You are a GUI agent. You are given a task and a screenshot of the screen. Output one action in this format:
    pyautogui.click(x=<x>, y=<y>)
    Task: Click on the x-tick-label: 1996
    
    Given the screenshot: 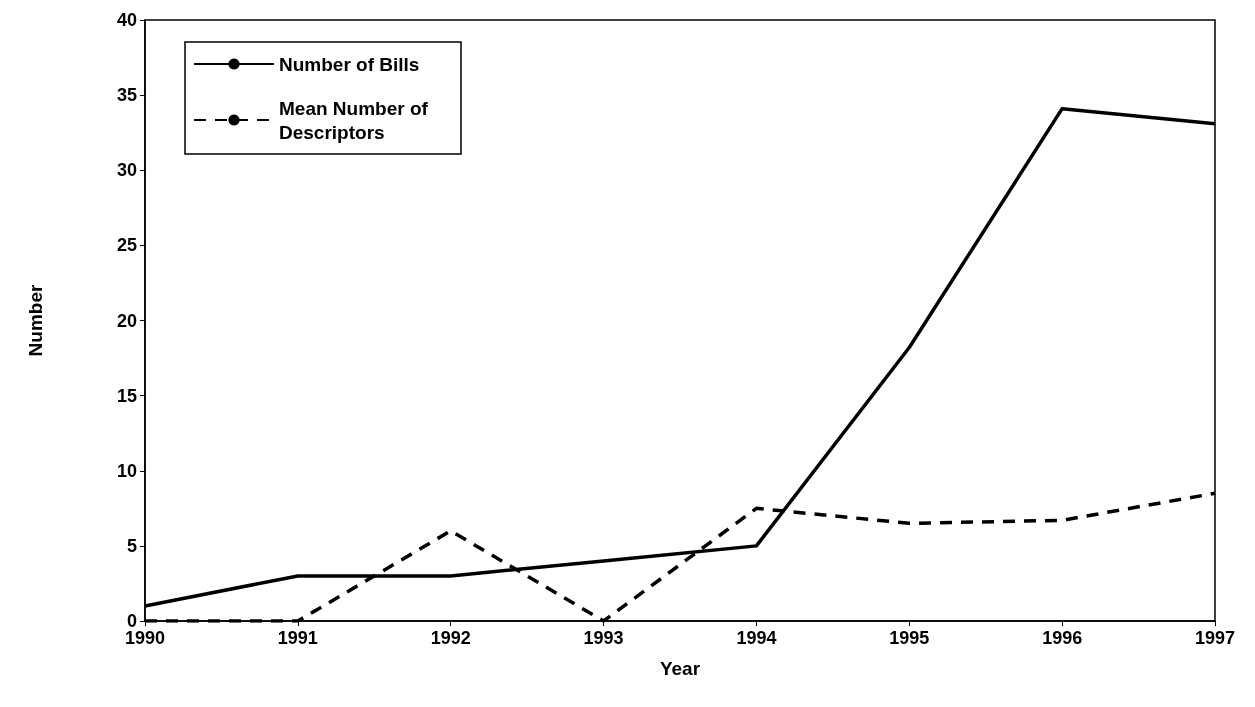 What is the action you would take?
    pyautogui.click(x=1062, y=638)
    